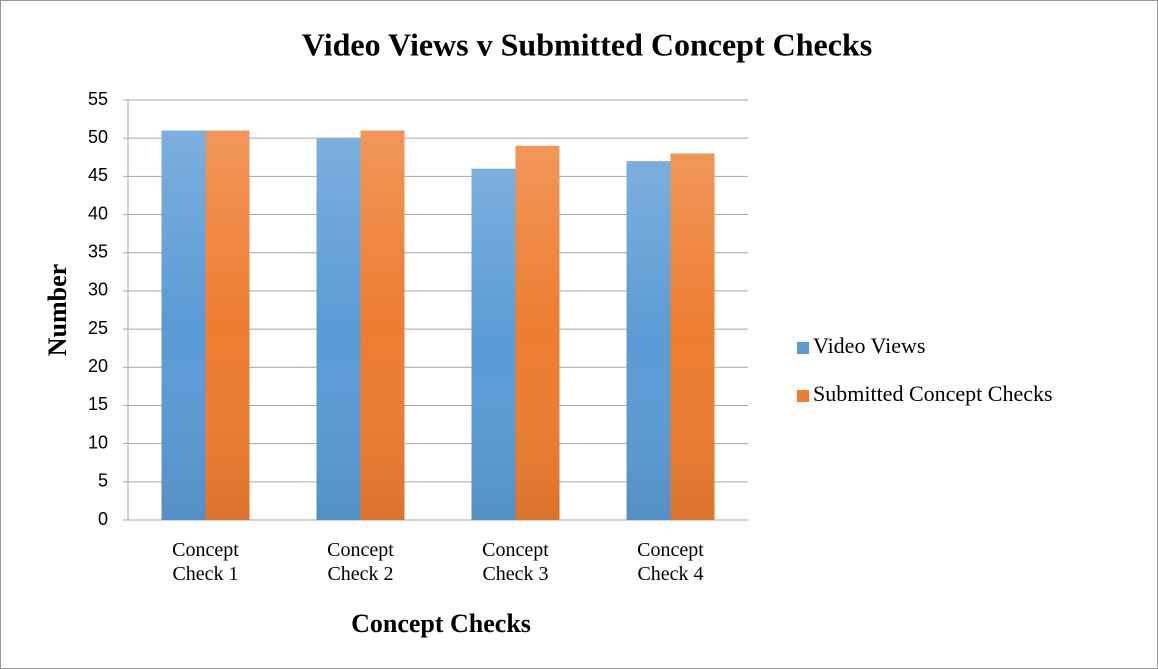  What do you see at coordinates (933, 393) in the screenshot?
I see `legend-label: Submitted Concept Checks` at bounding box center [933, 393].